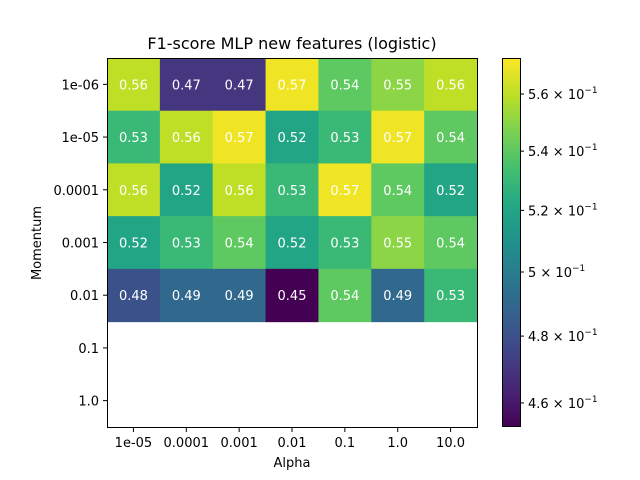 This screenshot has height=480, width=640. I want to click on y-tick-label: 0.1, so click(88, 349).